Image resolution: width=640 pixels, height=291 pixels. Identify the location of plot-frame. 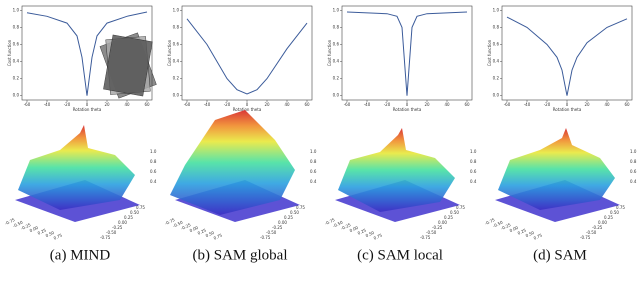
(247, 53).